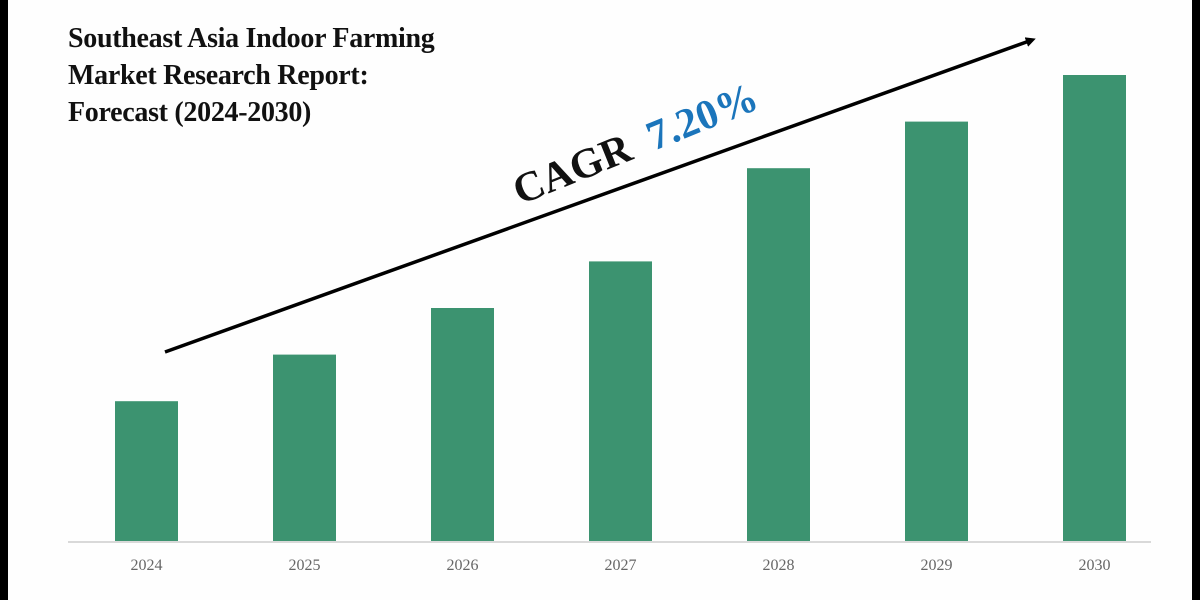  I want to click on x-tick-label-2024: 2024, so click(147, 565).